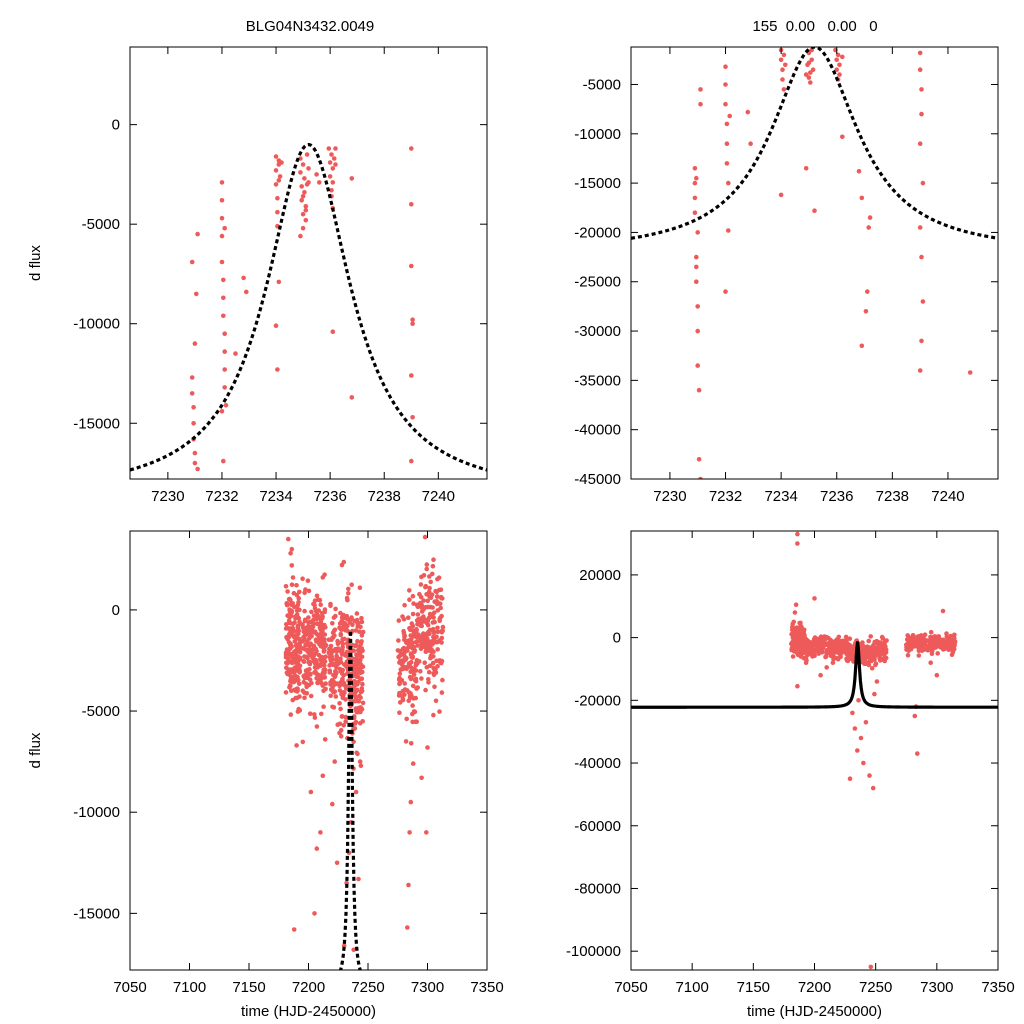  What do you see at coordinates (364, 742) in the screenshot?
I see `data-points` at bounding box center [364, 742].